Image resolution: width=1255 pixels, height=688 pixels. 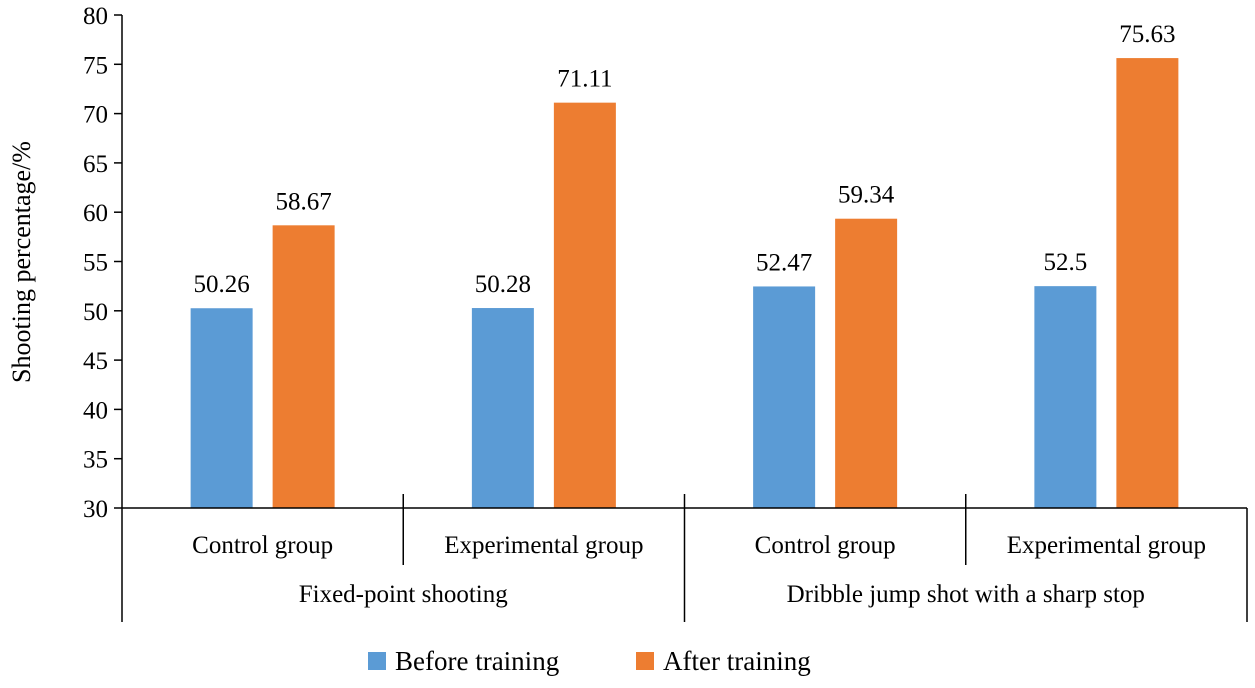 What do you see at coordinates (1066, 262) in the screenshot?
I see `data-label: 52.5` at bounding box center [1066, 262].